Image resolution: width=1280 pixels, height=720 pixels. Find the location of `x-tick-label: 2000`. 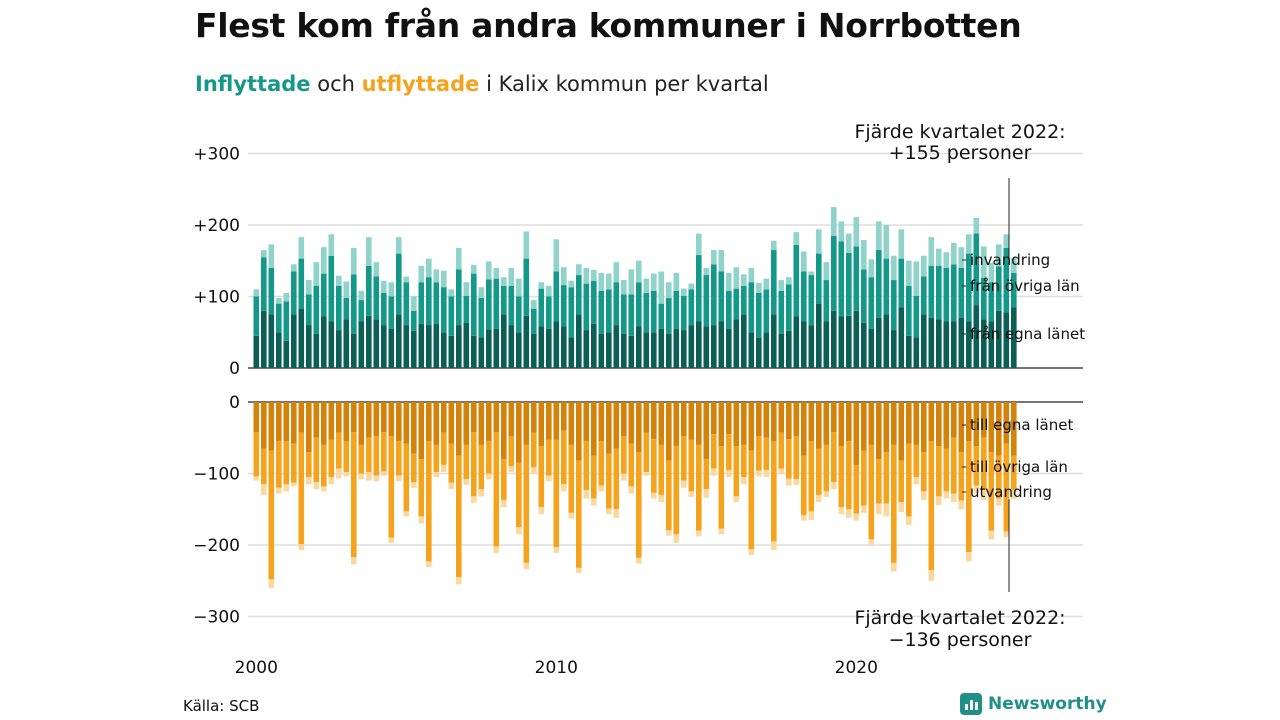

x-tick-label: 2000 is located at coordinates (256, 668).